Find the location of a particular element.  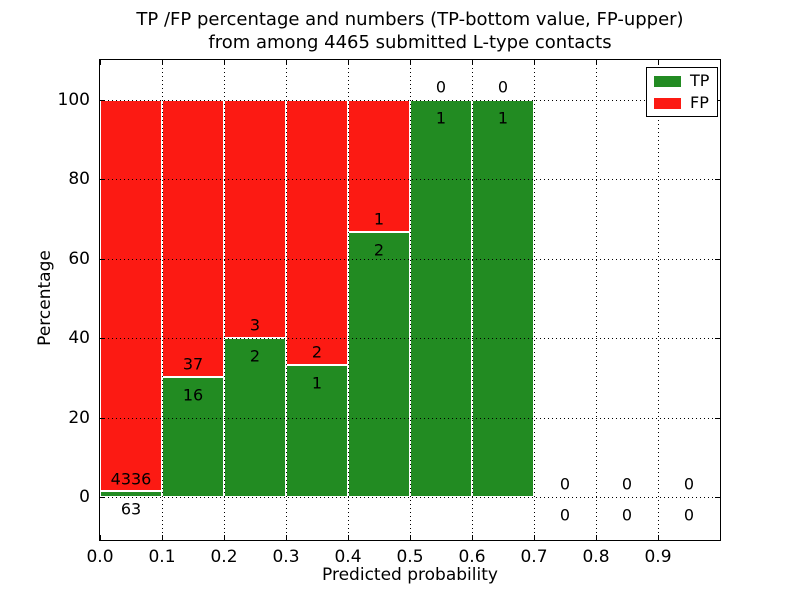

y-tick-label: 100 is located at coordinates (73, 99).